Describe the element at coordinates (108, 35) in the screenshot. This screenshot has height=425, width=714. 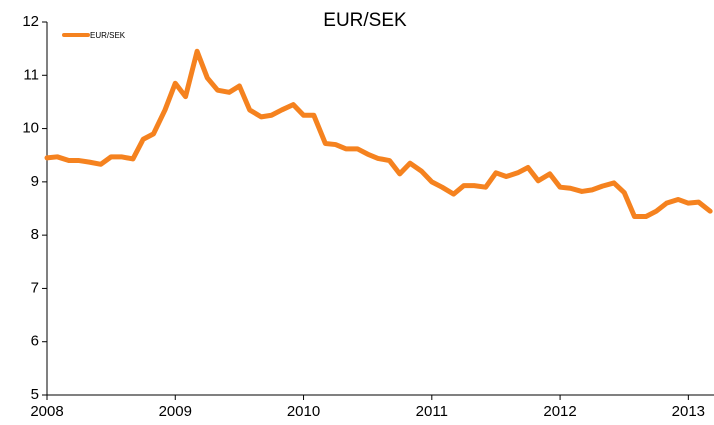
I see `legend-label: EUR/SEK` at that location.